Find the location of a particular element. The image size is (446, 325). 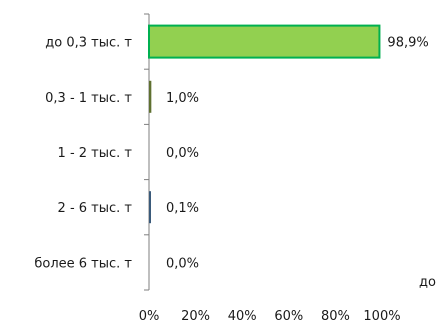

data-label: 1,0% is located at coordinates (182, 98).